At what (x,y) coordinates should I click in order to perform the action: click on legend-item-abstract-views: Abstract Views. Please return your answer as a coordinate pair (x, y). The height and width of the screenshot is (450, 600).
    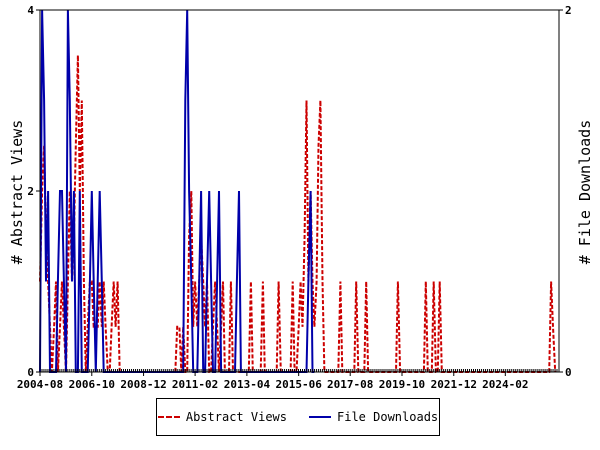
    Looking at the image, I should click on (222, 417).